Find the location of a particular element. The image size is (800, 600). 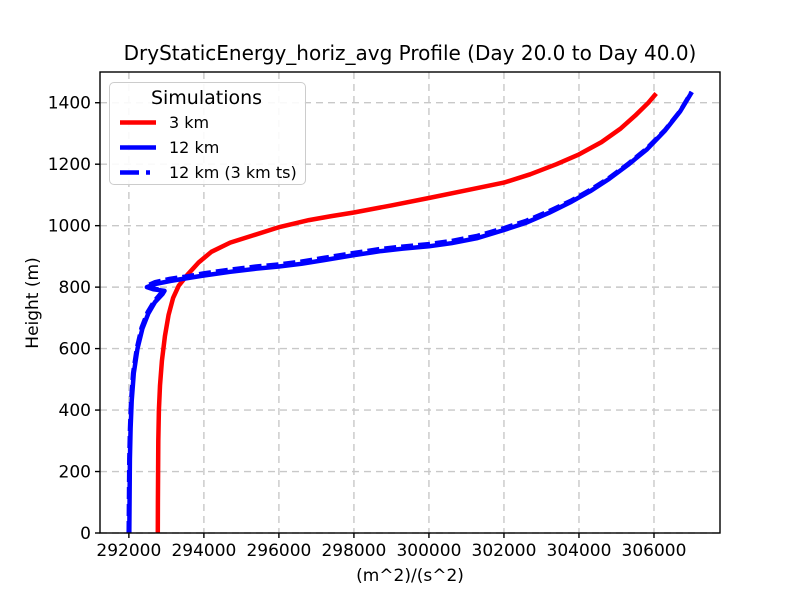

y-tick-label: 600 is located at coordinates (75, 350).